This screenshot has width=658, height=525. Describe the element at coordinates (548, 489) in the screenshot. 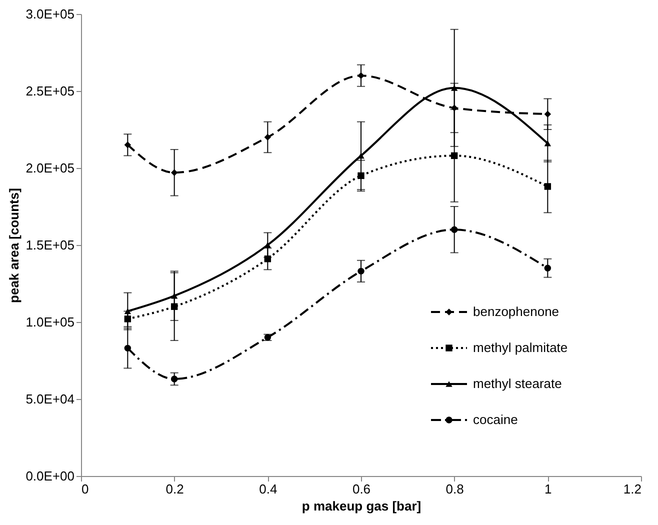

I see `x-tick-label: 1` at that location.